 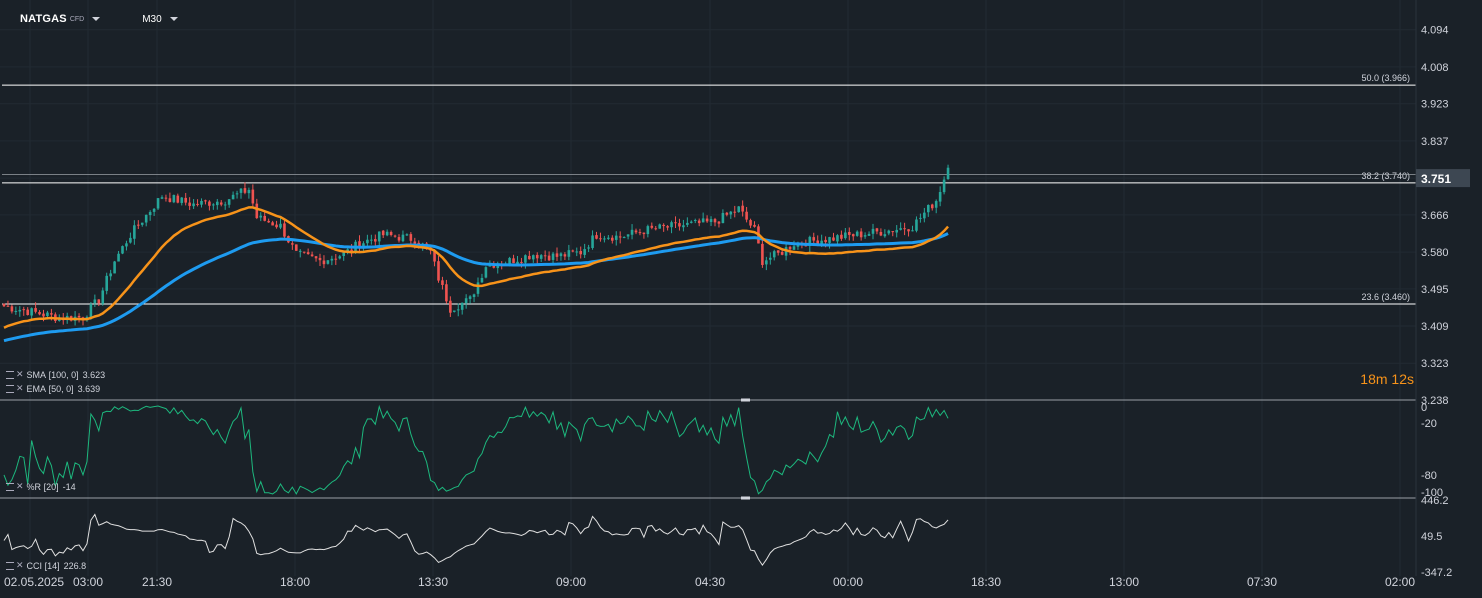 I want to click on timer-minutes: 18, so click(x=1368, y=379).